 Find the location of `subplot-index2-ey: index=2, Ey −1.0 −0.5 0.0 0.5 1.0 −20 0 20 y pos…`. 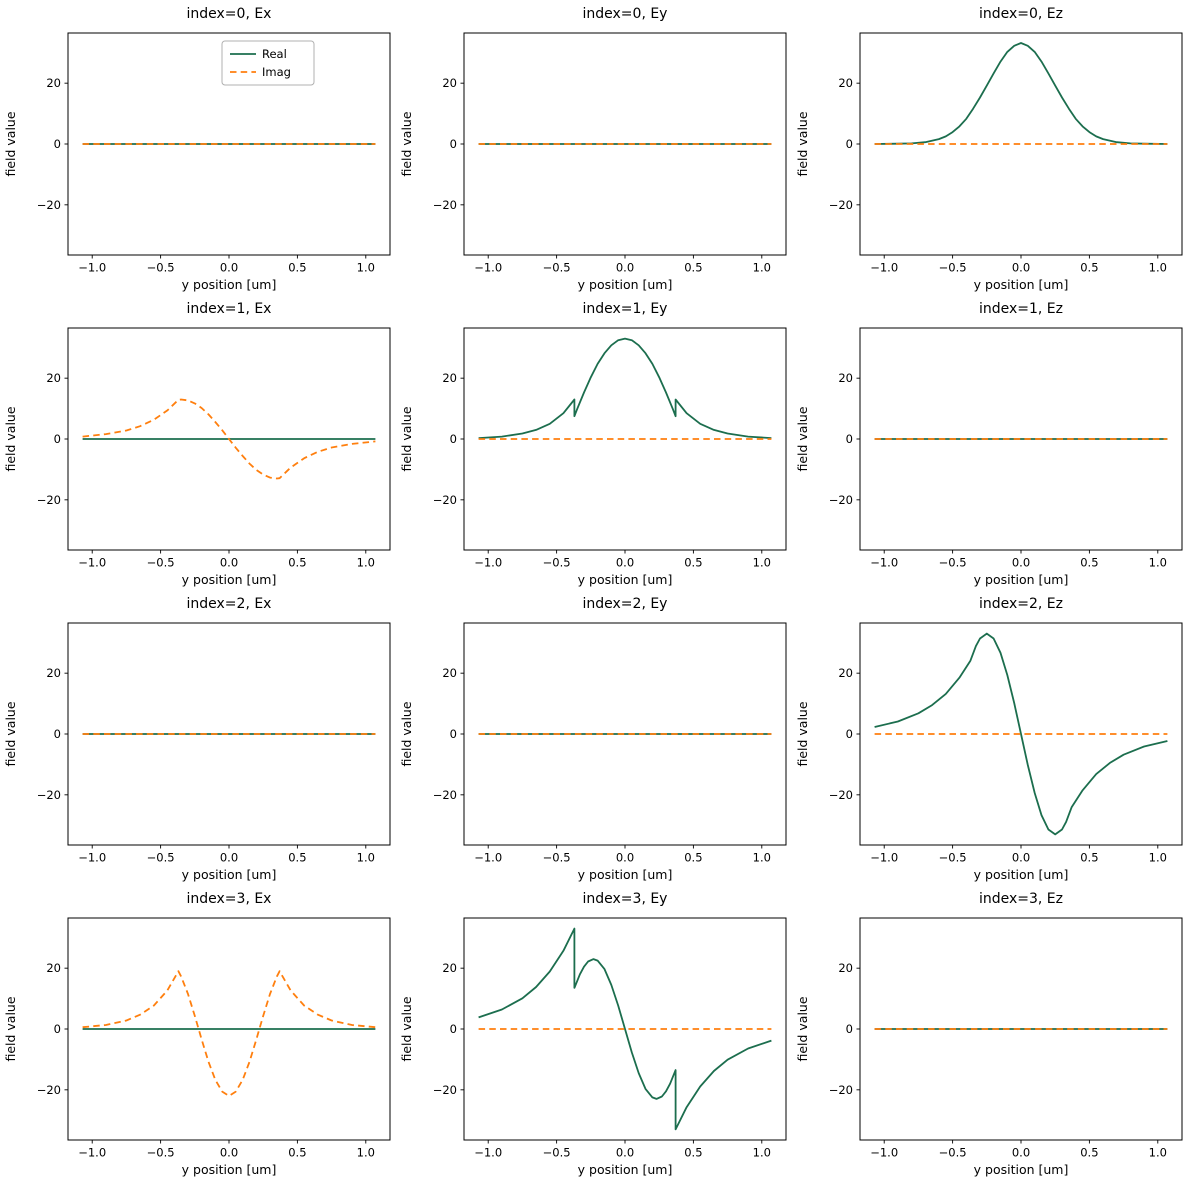

subplot-index2-ey: index=2, Ey −1.0 −0.5 0.0 0.5 1.0 −20 0 20 y pos… is located at coordinates (594, 741).